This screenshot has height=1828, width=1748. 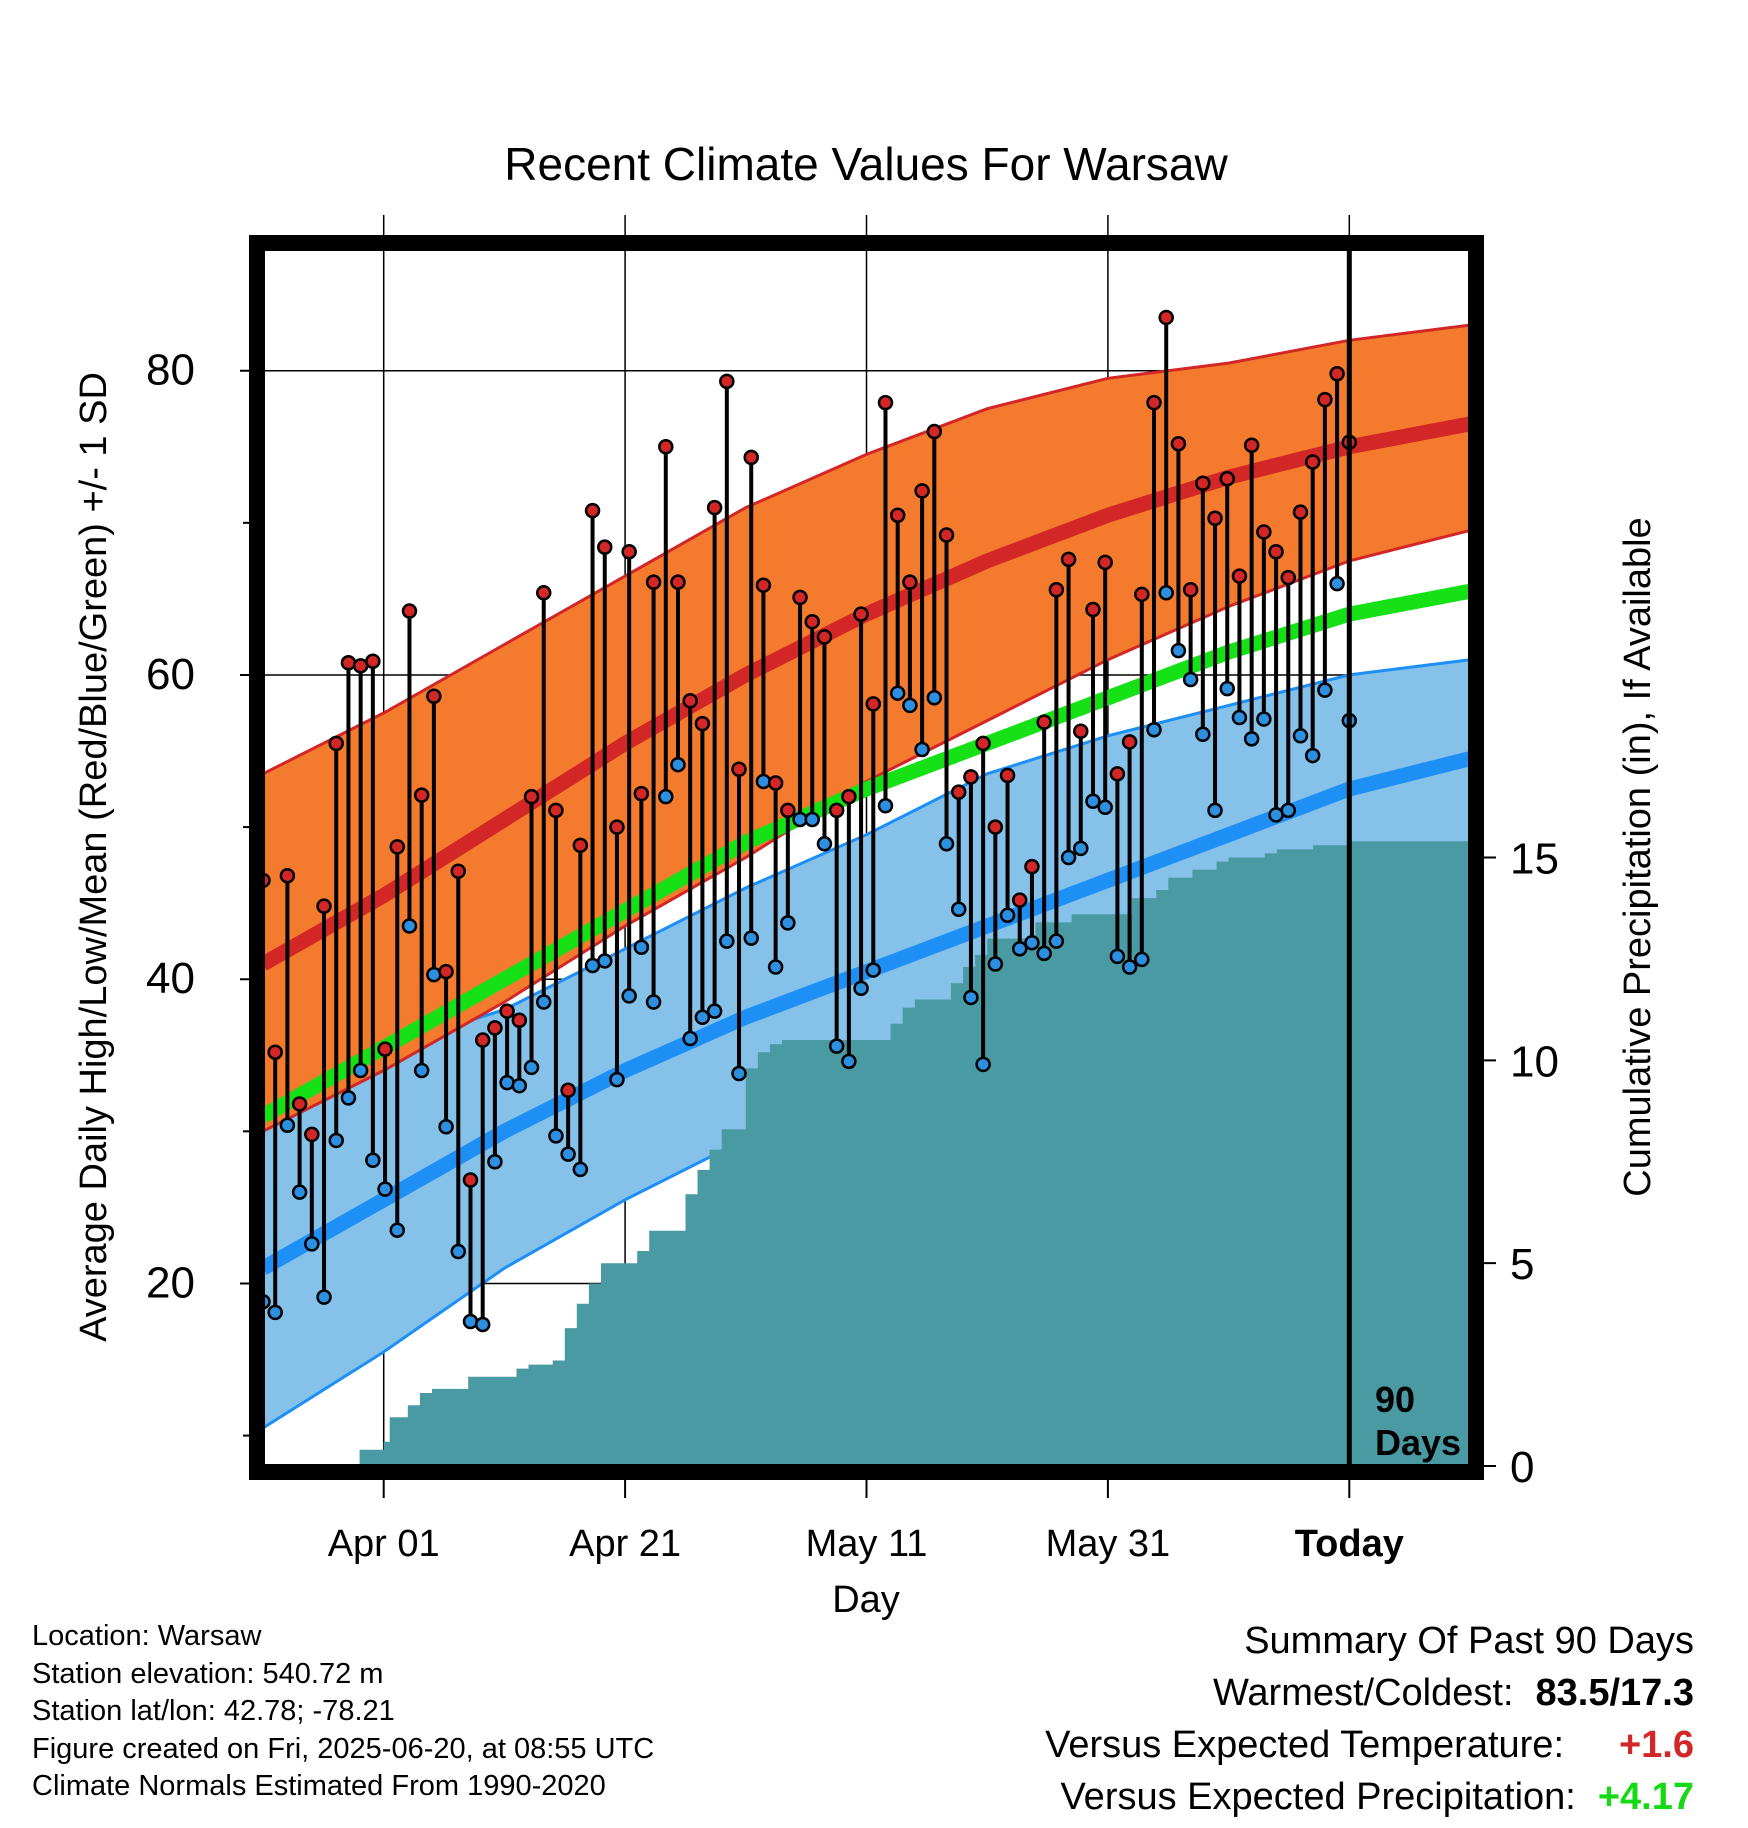 I want to click on summary-warmest-label: Warmest/Coldest:, so click(x=1363, y=1693).